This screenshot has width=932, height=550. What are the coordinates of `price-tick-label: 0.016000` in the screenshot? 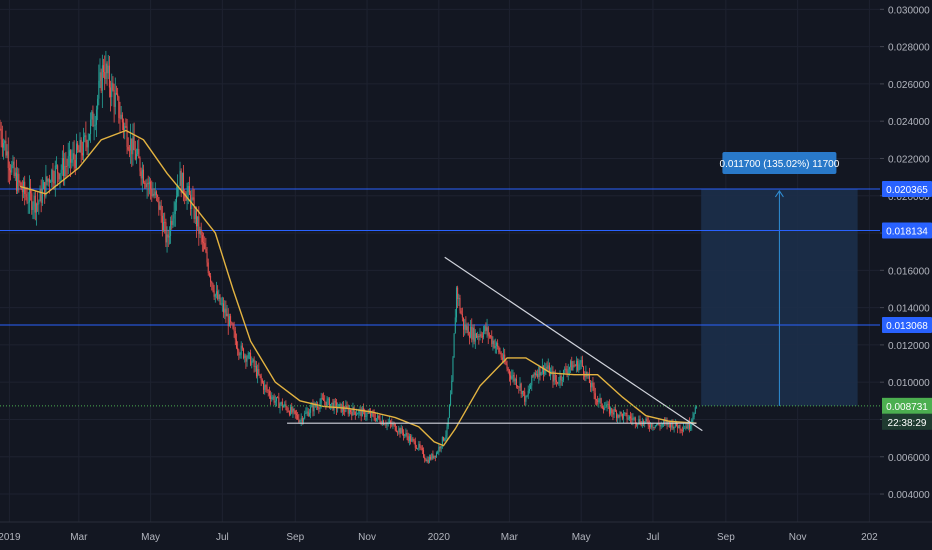 It's located at (909, 271).